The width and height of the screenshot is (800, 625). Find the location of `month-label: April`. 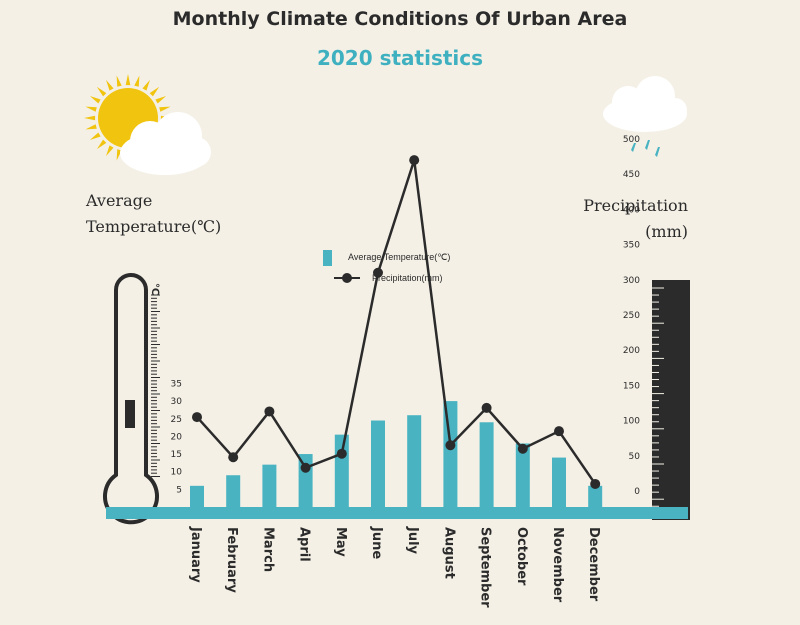

month-label: April is located at coordinates (304, 544).